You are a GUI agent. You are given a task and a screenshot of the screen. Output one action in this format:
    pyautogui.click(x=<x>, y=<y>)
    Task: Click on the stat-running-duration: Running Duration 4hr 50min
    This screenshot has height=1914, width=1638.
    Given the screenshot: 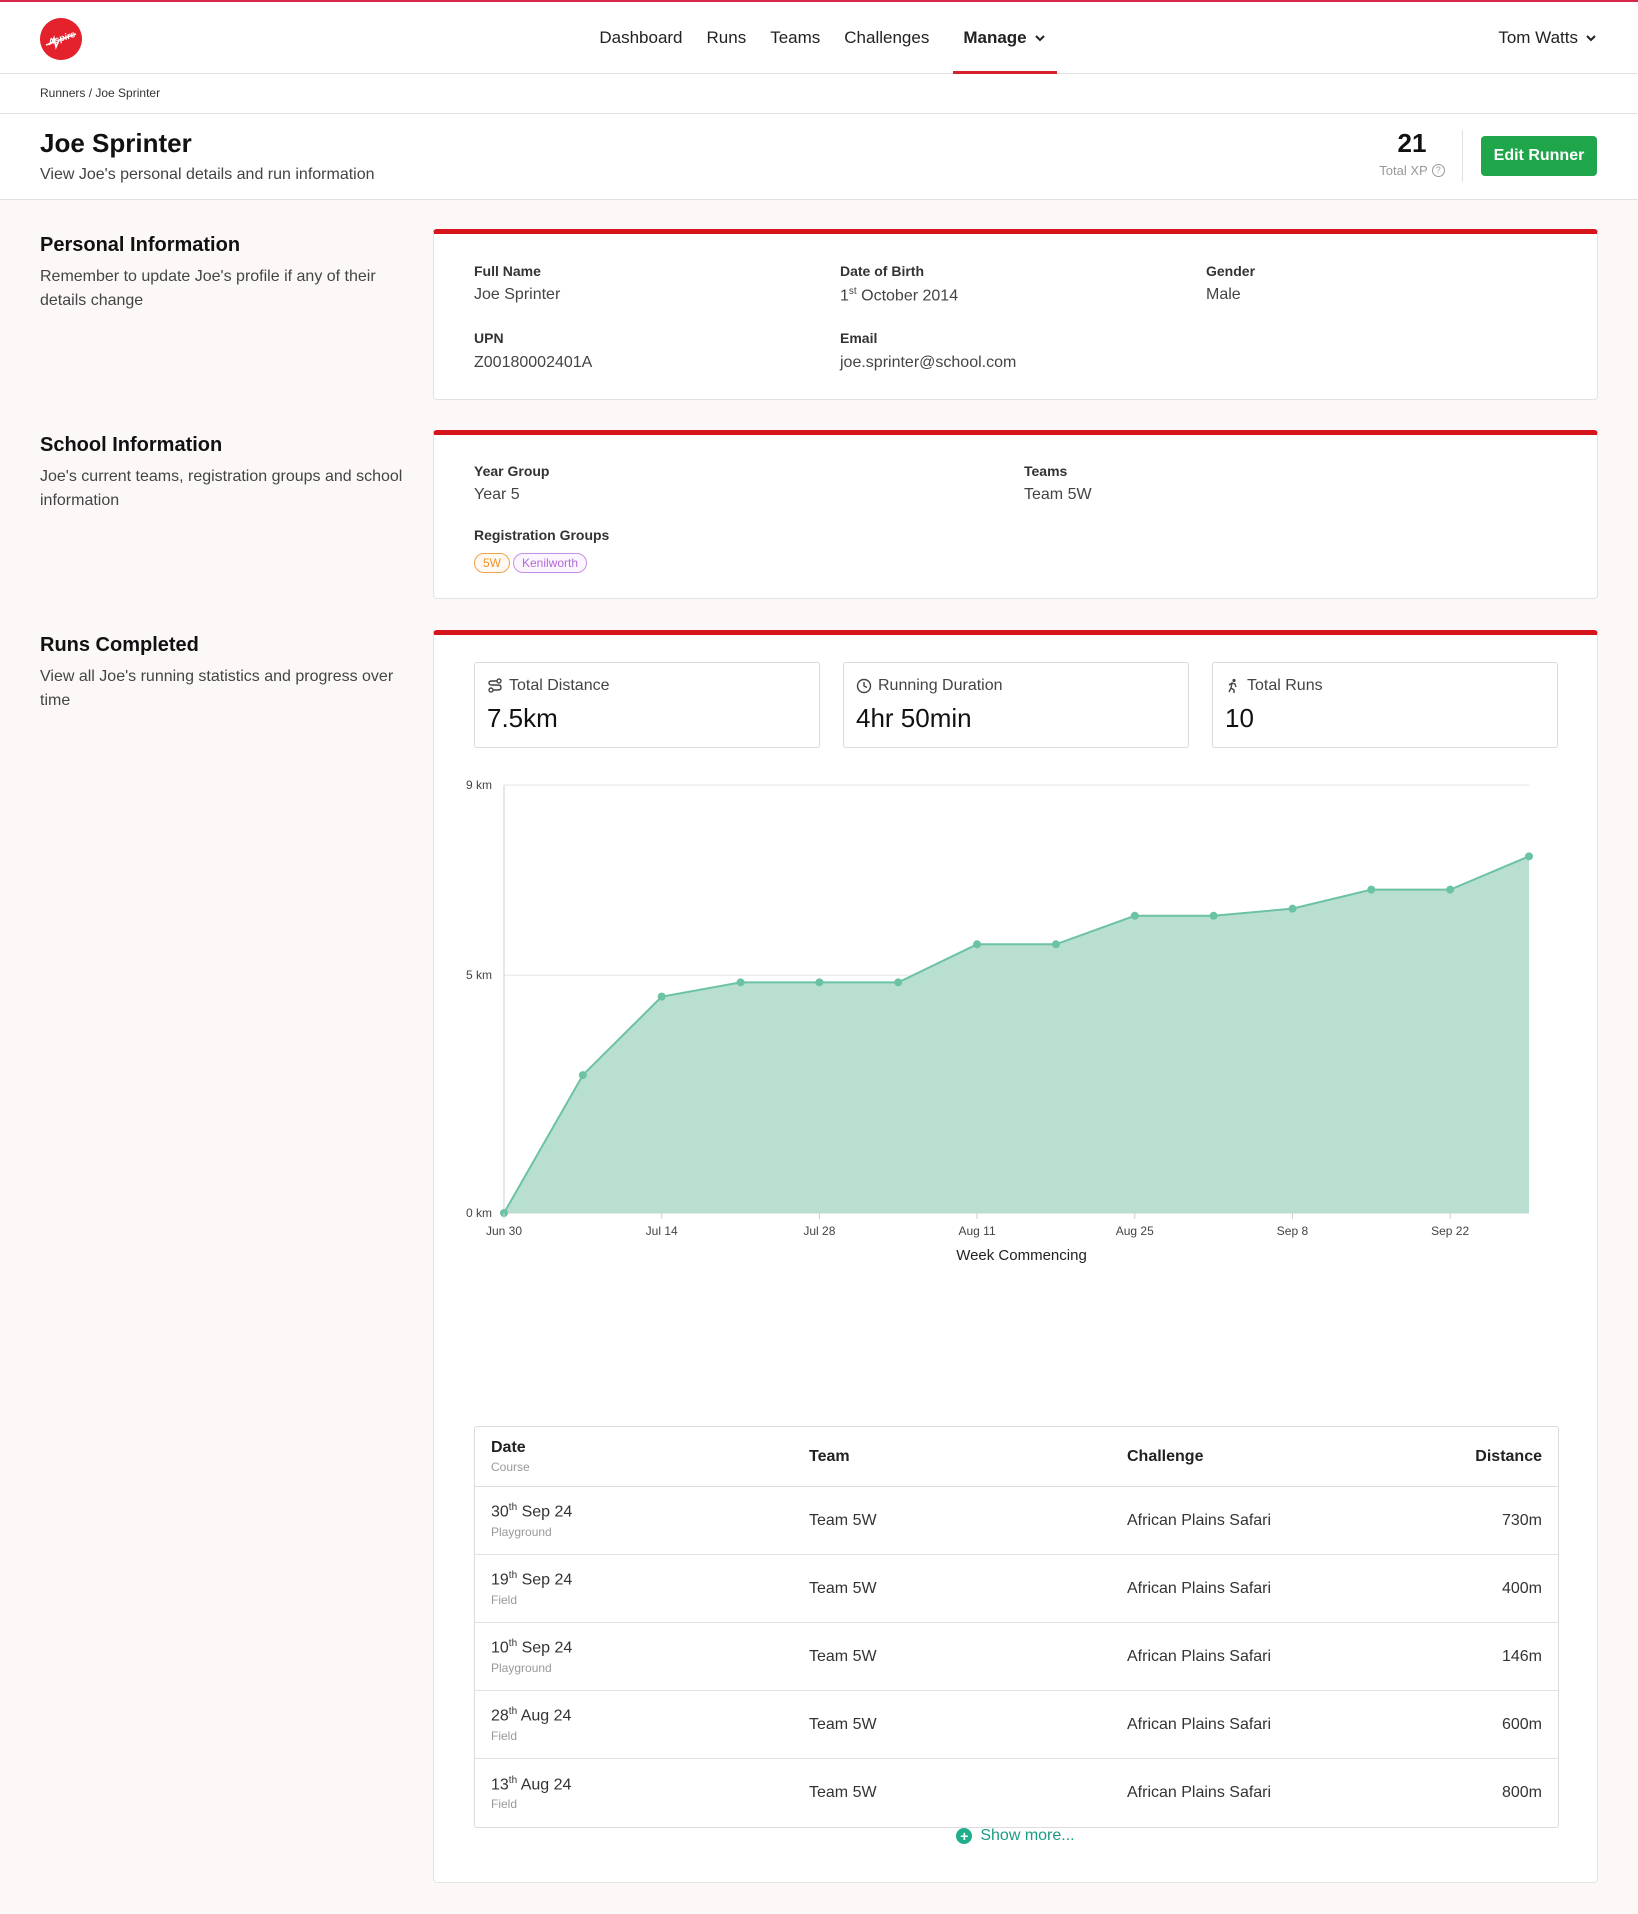 What is the action you would take?
    pyautogui.click(x=1016, y=705)
    